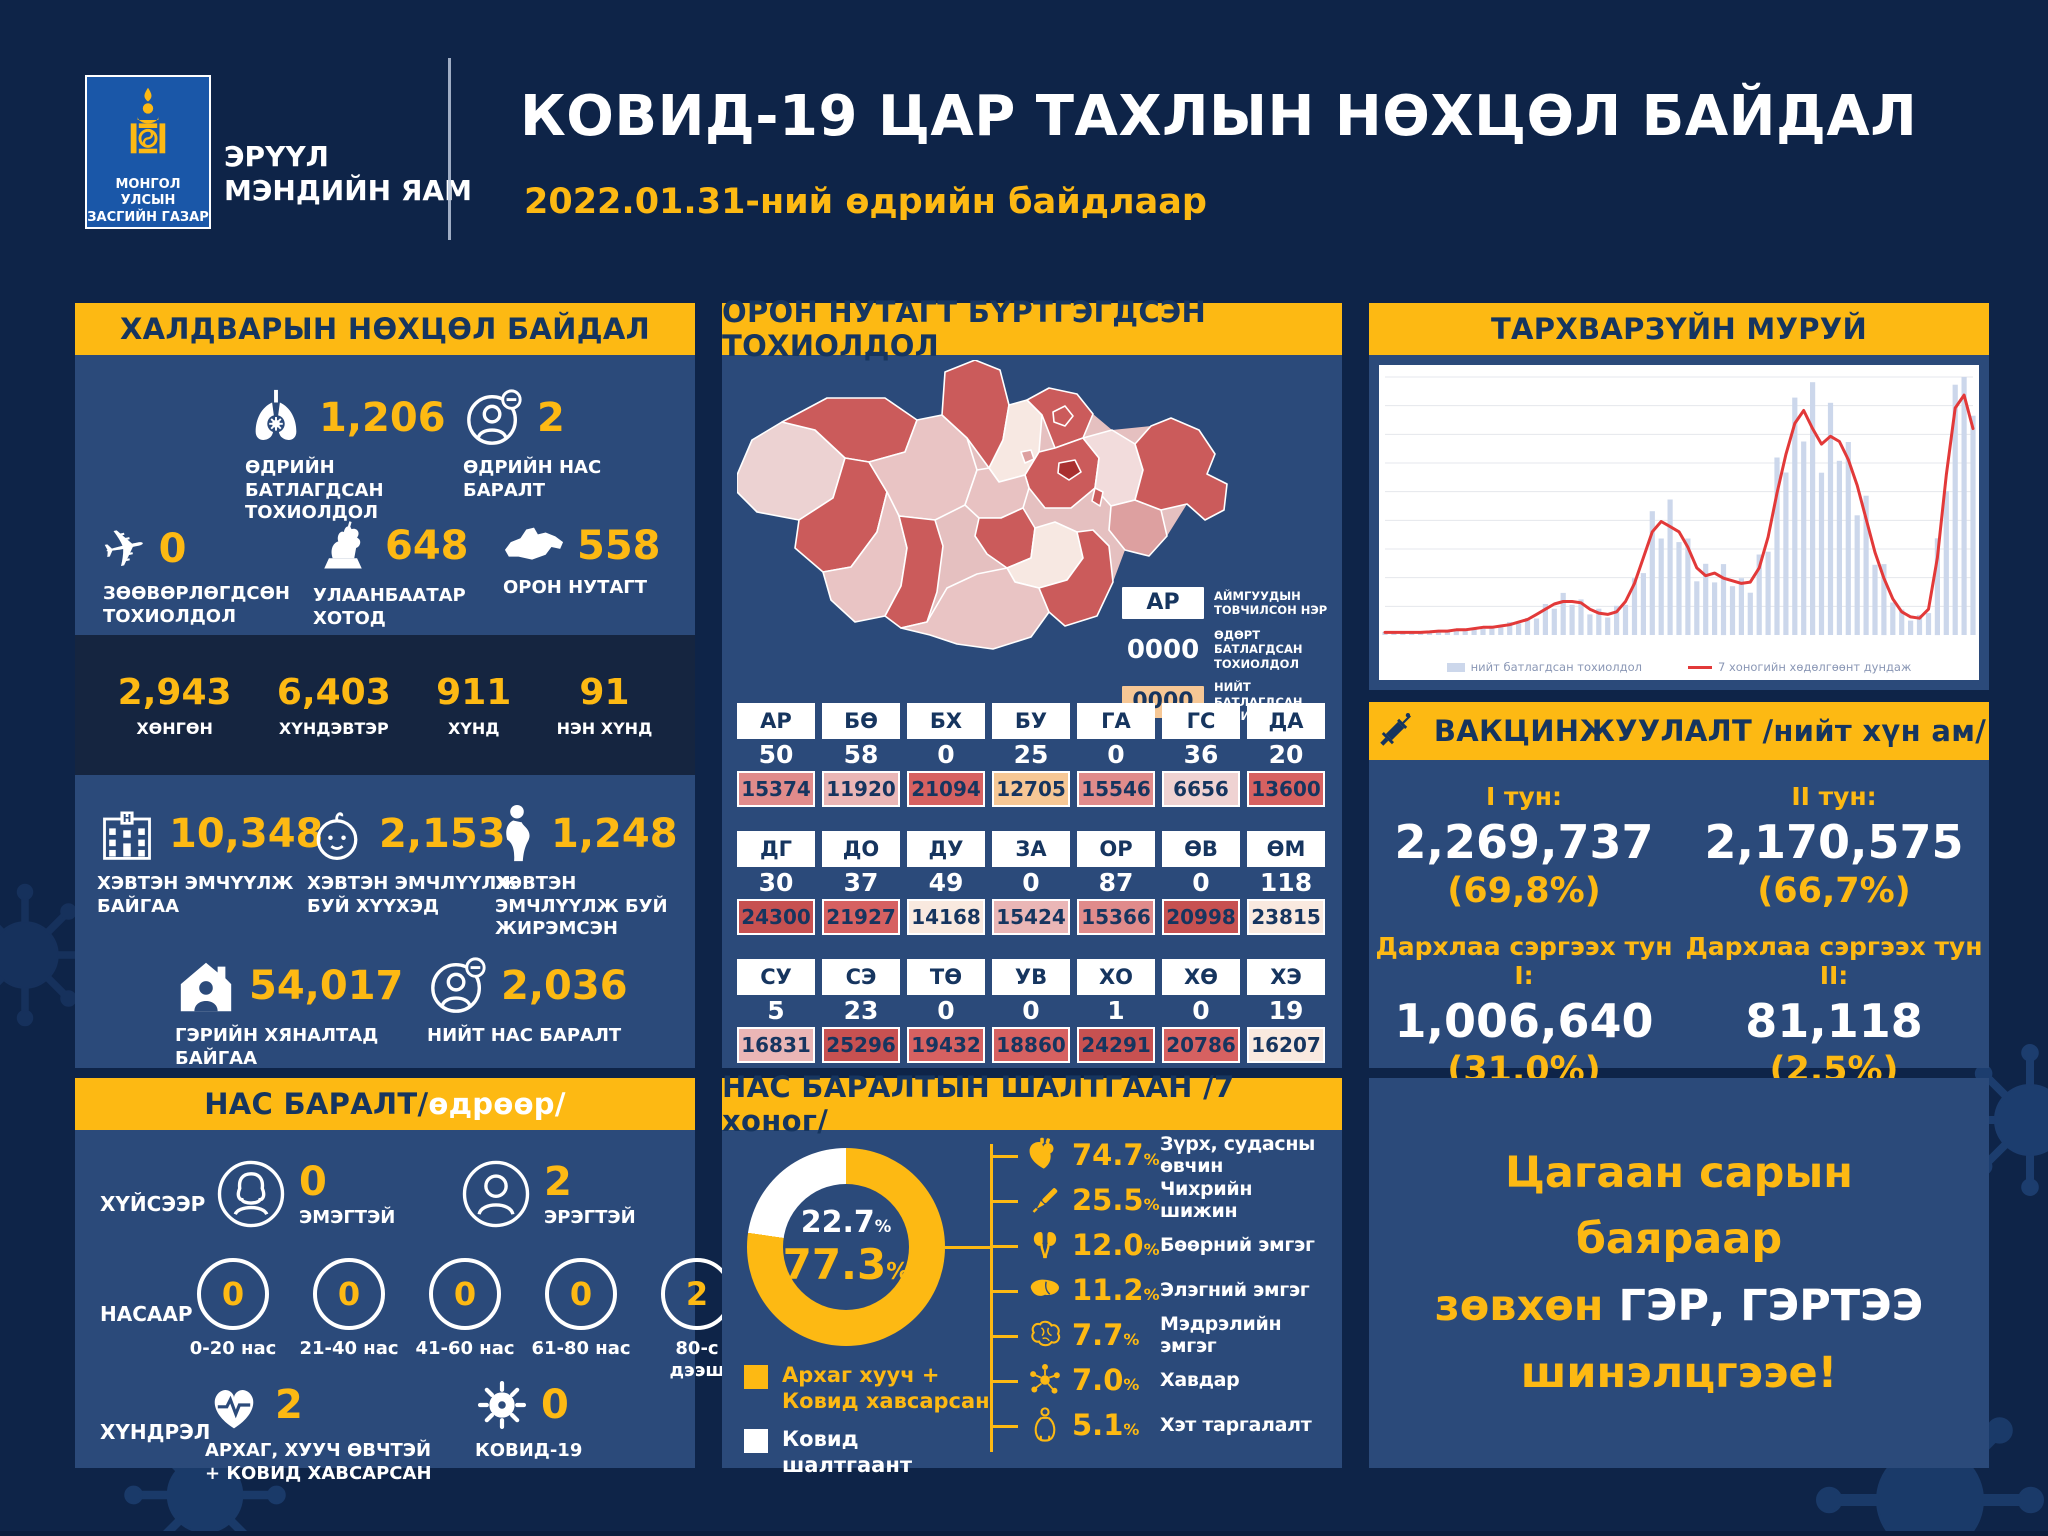 This screenshot has height=1536, width=2048. Describe the element at coordinates (1045, 1200) in the screenshot. I see `lancet-icon` at that location.